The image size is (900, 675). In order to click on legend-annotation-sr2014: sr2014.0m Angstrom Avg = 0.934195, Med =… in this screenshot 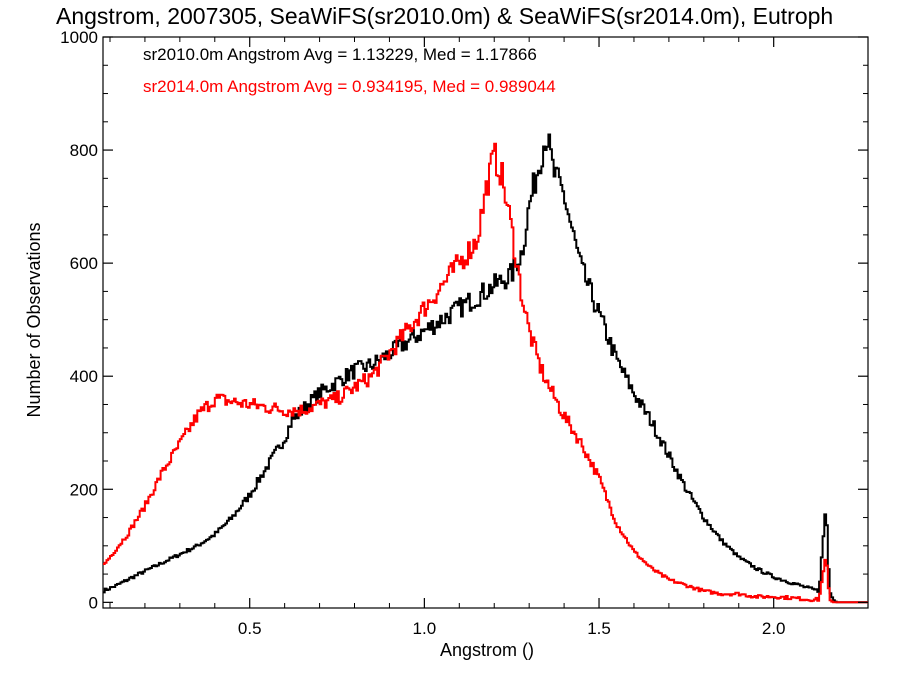, I will do `click(349, 86)`.